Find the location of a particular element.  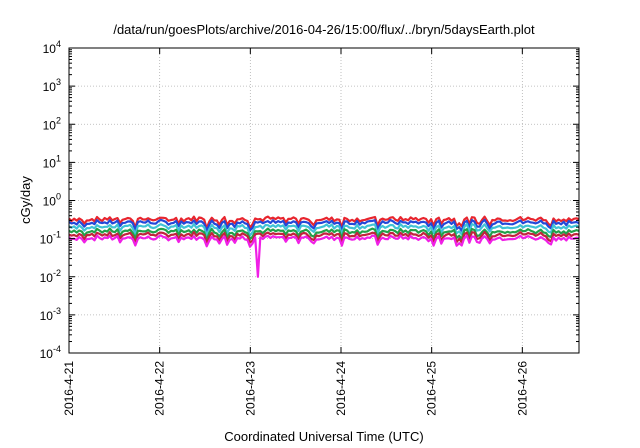

y-tick-label: 10⁻⁴ is located at coordinates (50, 352).